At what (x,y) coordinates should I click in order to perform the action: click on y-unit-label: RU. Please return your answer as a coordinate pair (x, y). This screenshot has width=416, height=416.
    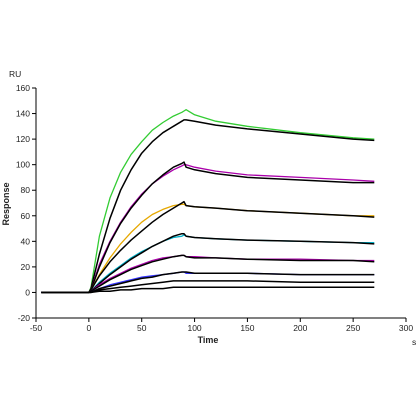
    Looking at the image, I should click on (15, 74).